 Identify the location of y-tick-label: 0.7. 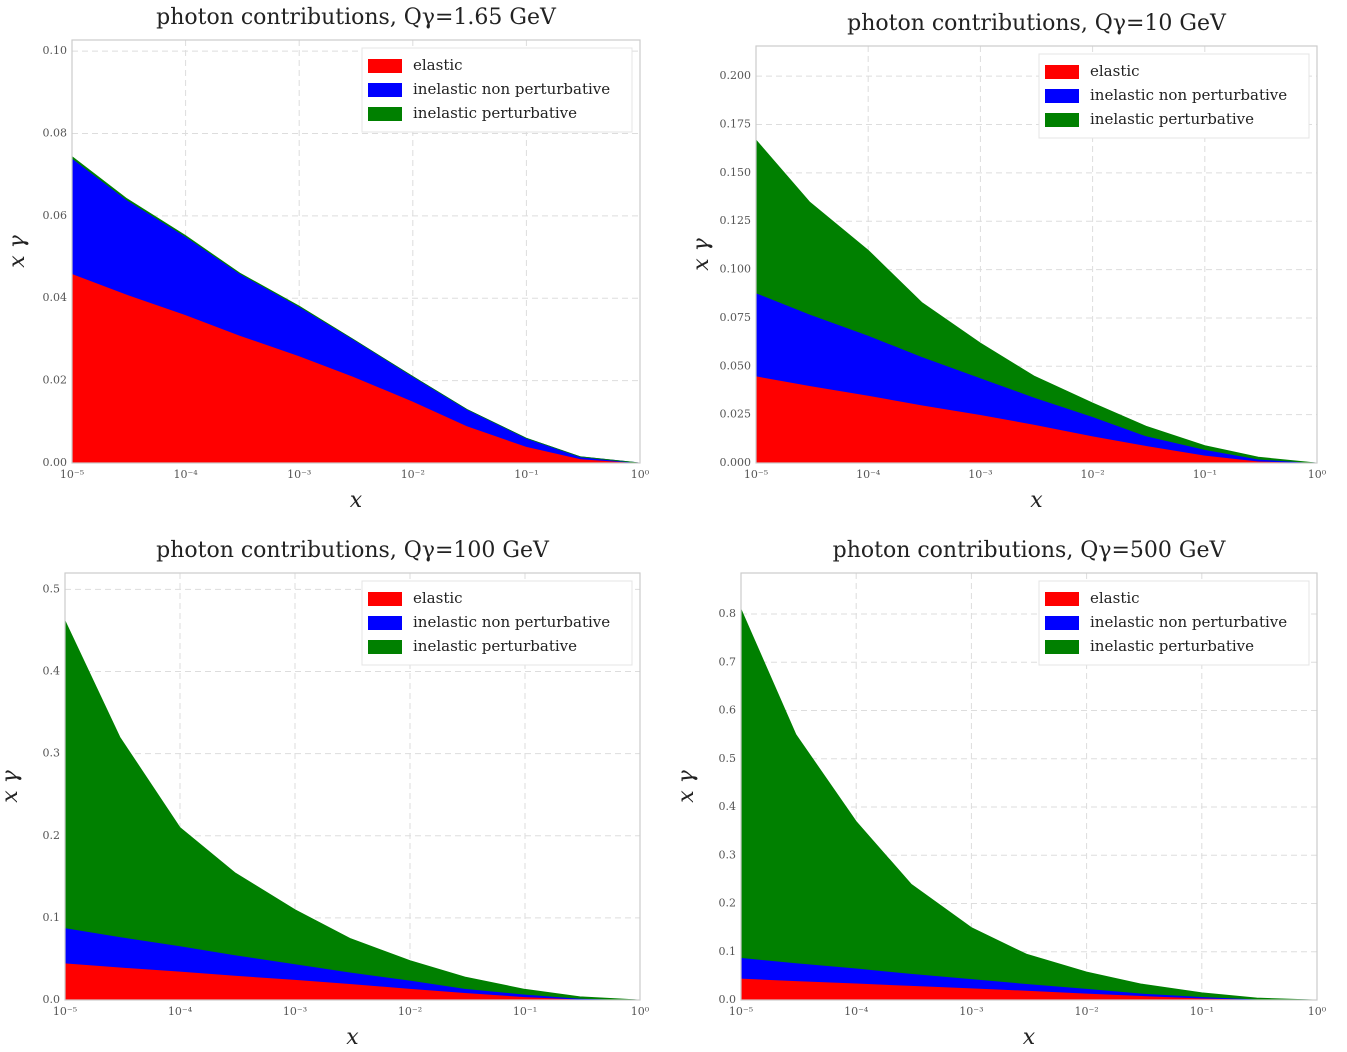
(728, 661).